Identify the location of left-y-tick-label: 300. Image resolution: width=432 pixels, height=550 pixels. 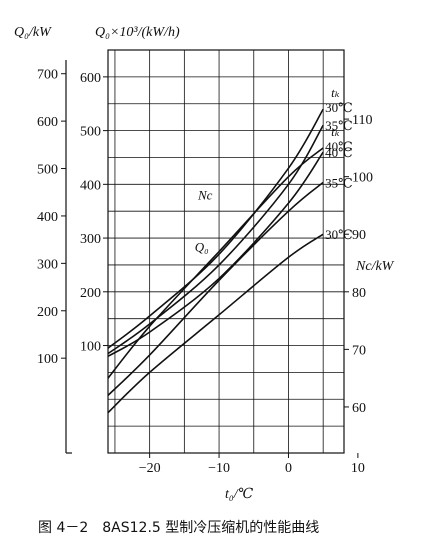
(90, 239).